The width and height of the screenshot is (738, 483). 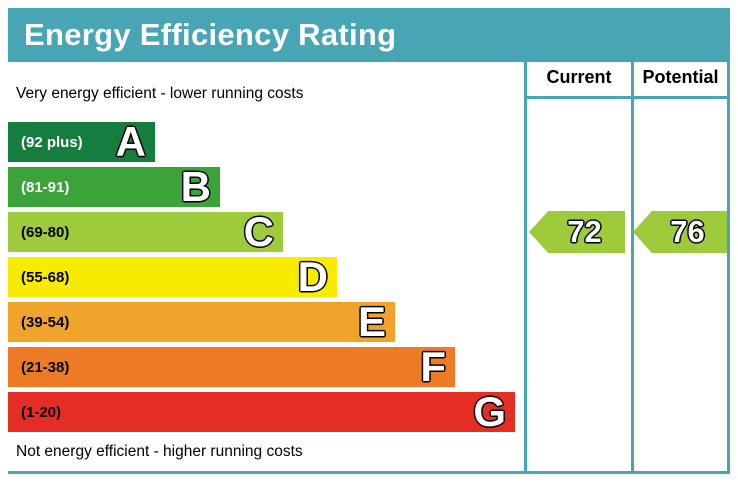 What do you see at coordinates (201, 321) in the screenshot?
I see `band-row-e: (39-54) E` at bounding box center [201, 321].